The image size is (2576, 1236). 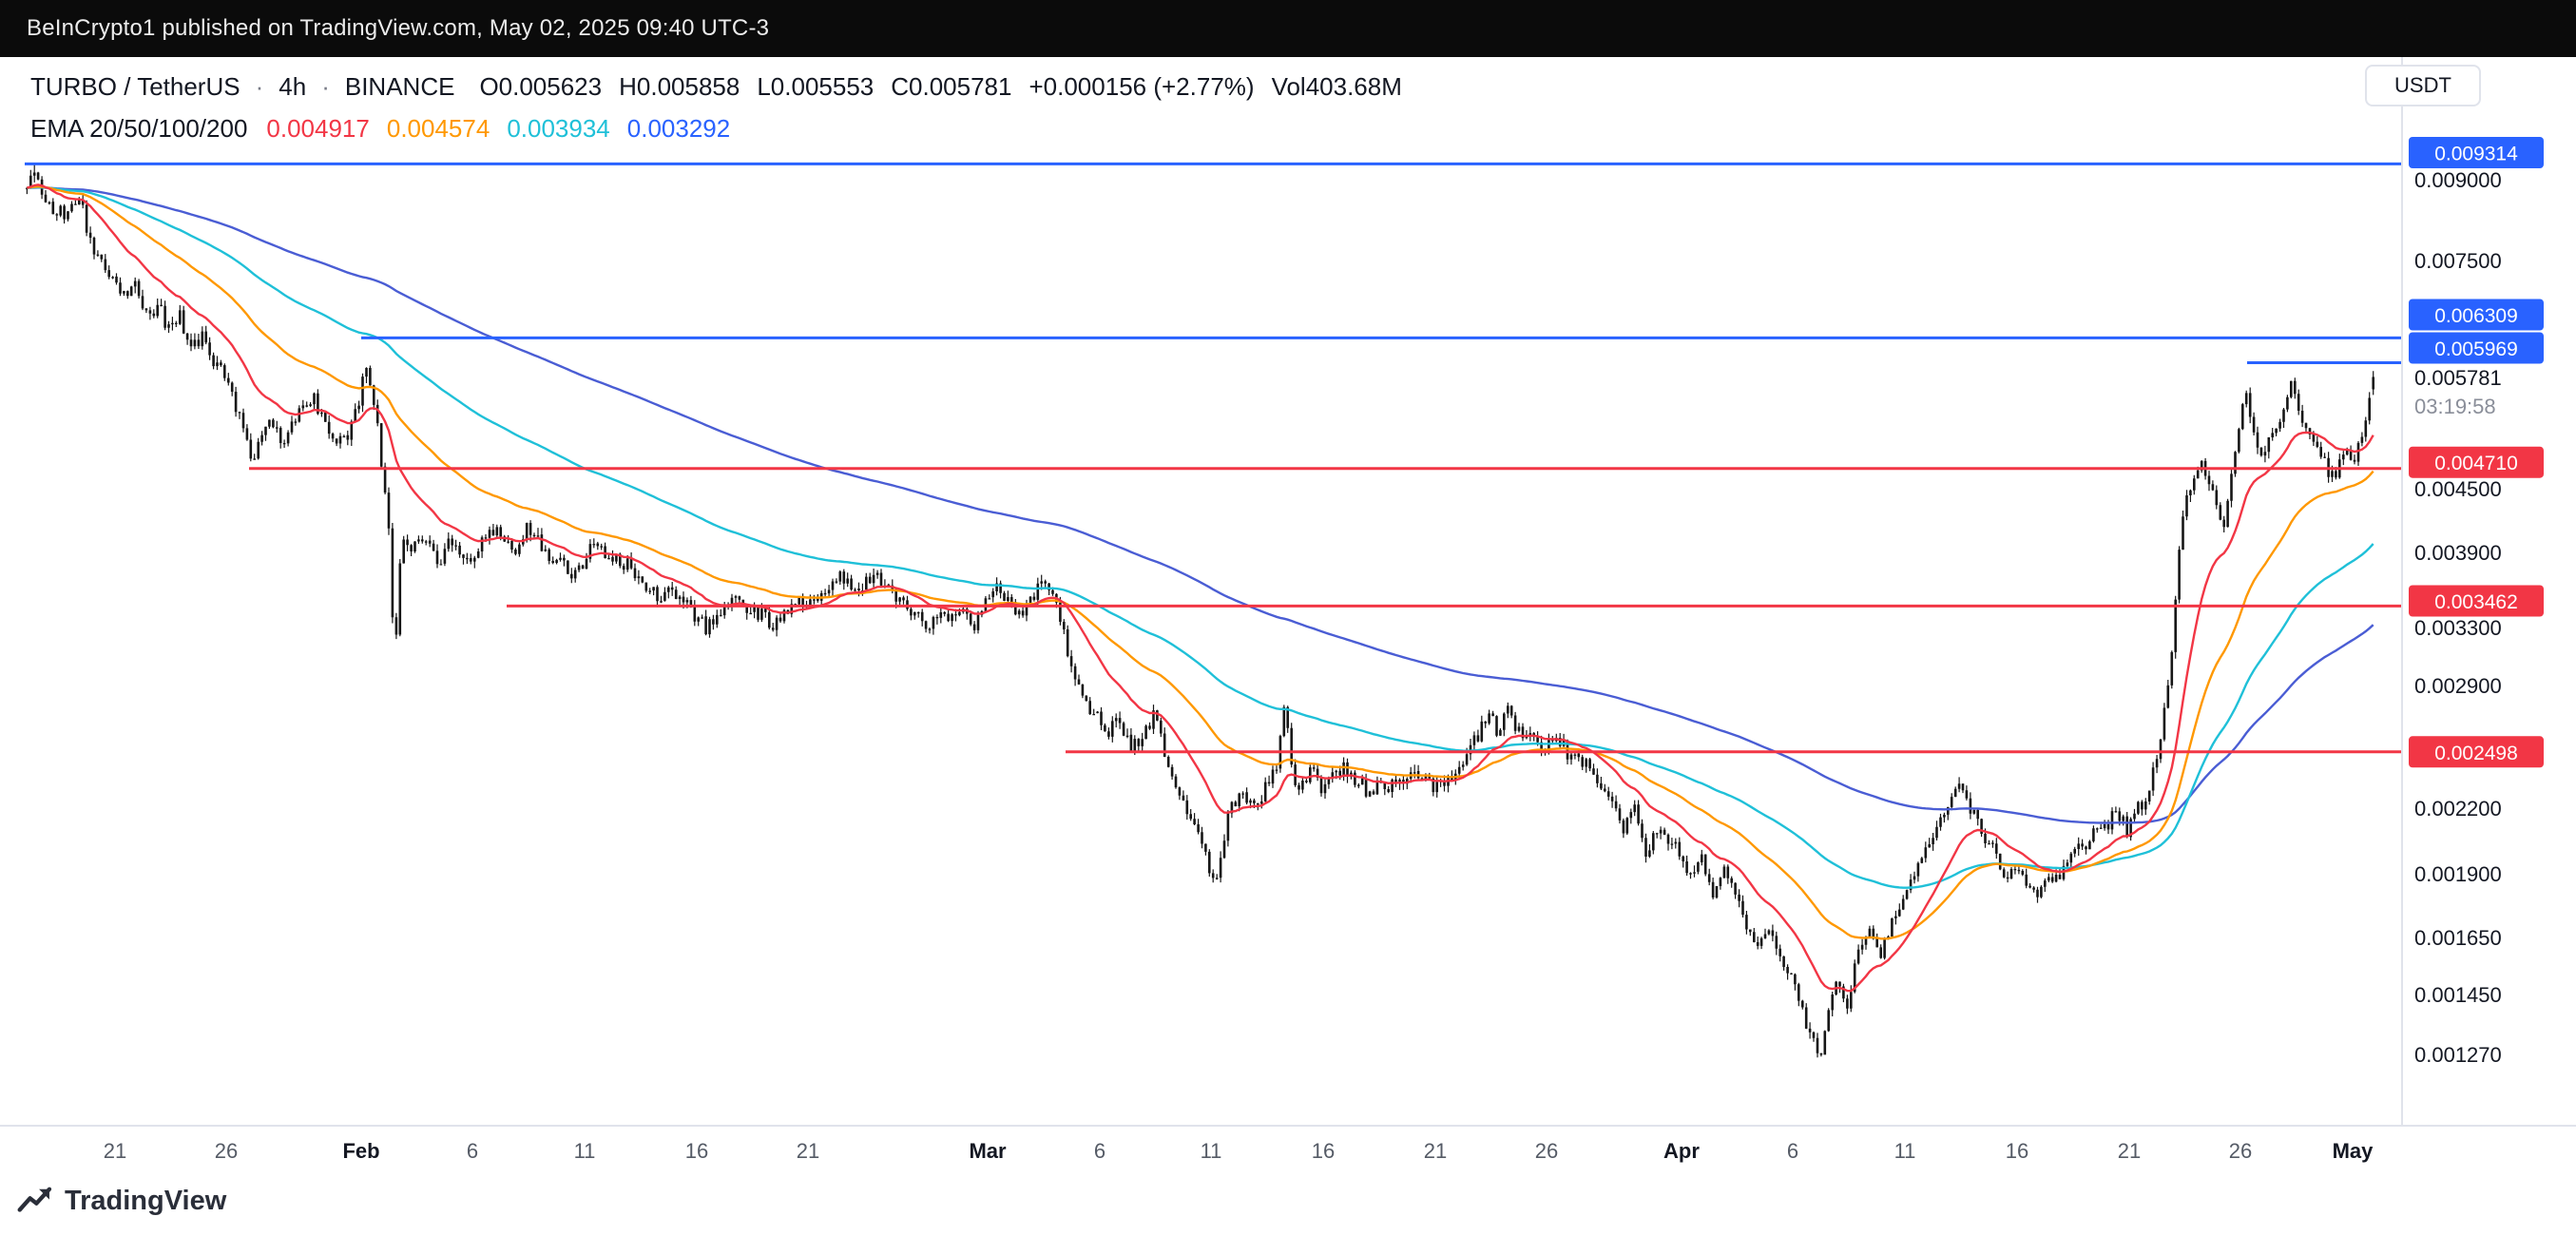 I want to click on ema-label: EMA 20/50/100/200, so click(x=139, y=128).